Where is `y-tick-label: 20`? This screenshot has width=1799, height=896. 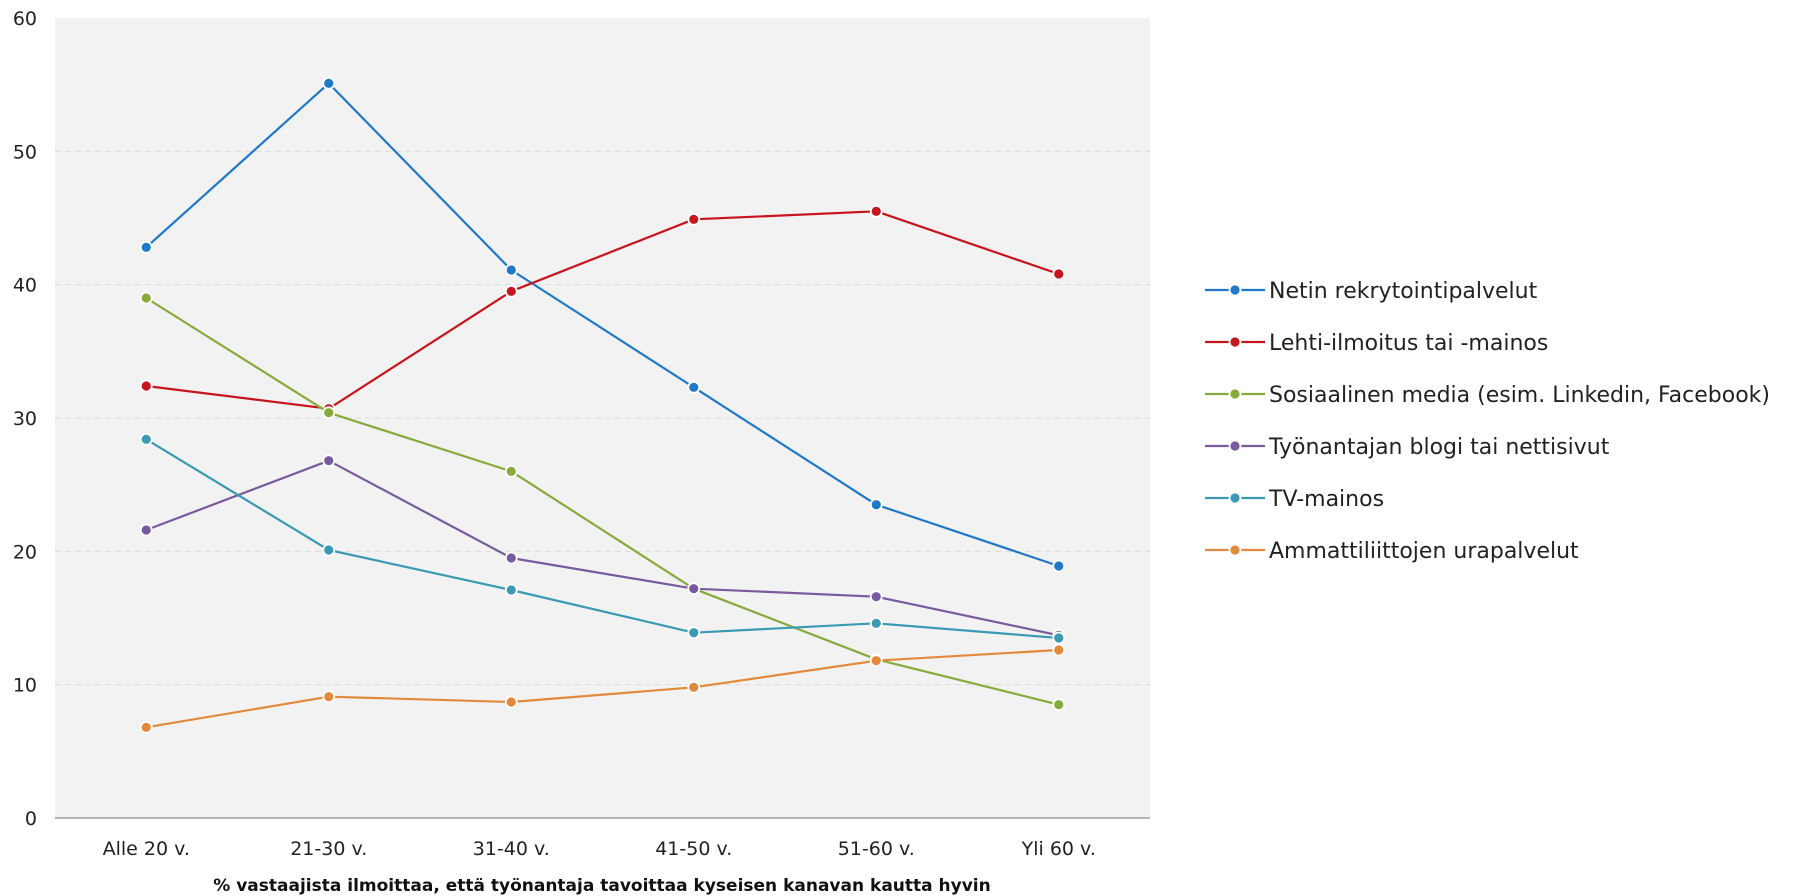 y-tick-label: 20 is located at coordinates (25, 552).